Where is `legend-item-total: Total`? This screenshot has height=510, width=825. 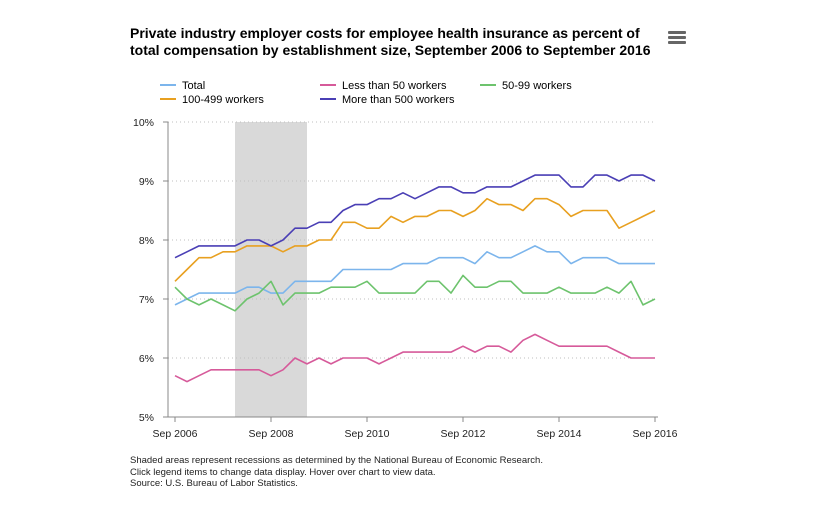
legend-item-total: Total is located at coordinates (182, 86).